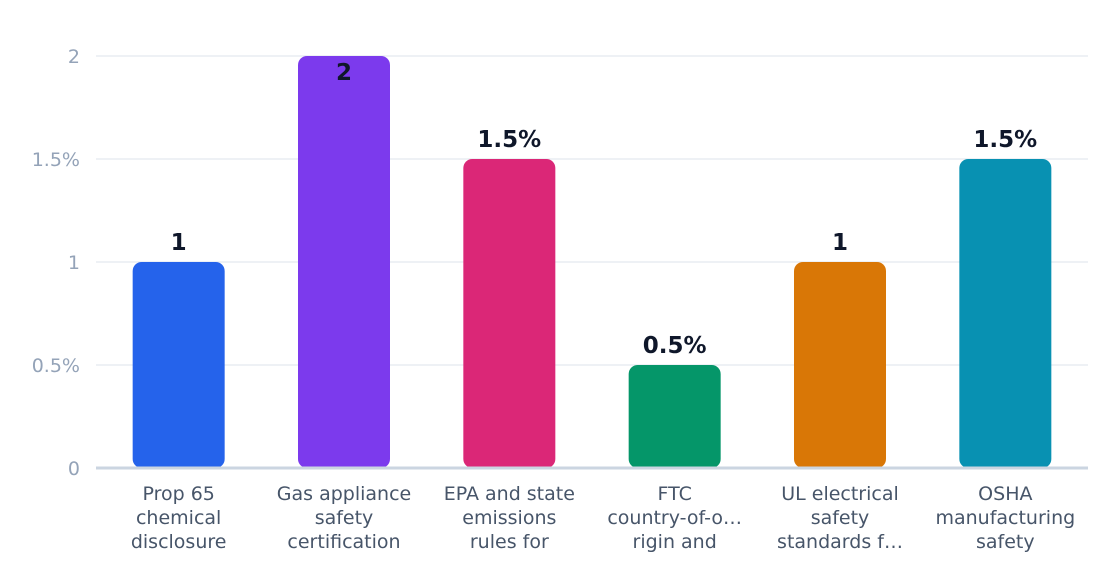 This screenshot has width=1120, height=584. I want to click on category-label: disclosure, so click(179, 542).